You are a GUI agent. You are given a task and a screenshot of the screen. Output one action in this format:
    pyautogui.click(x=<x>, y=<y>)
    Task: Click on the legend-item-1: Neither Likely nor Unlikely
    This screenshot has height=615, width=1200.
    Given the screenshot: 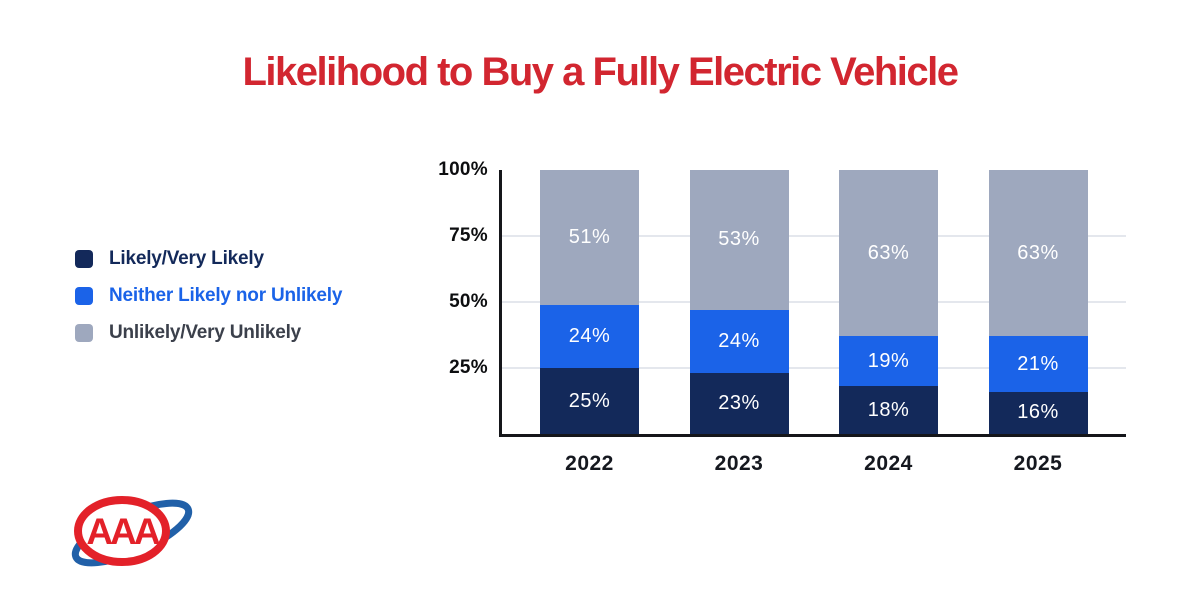 What is the action you would take?
    pyautogui.click(x=209, y=295)
    